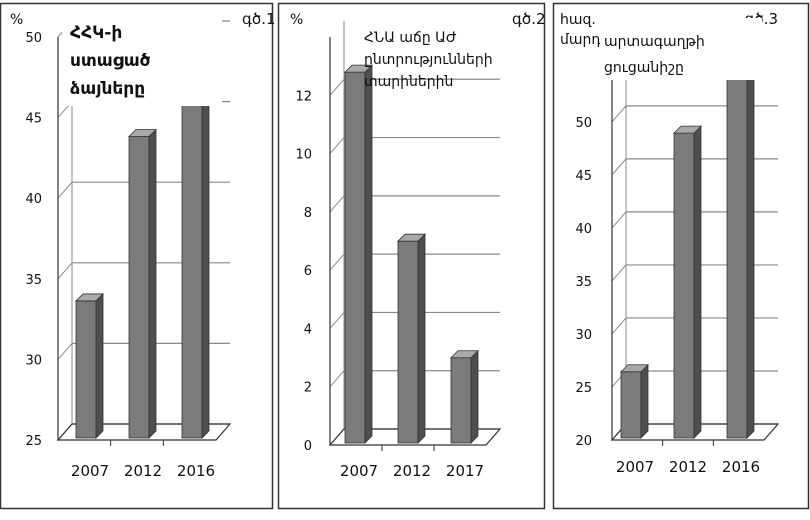 This screenshot has height=520, width=810. What do you see at coordinates (578, 20) in the screenshot?
I see `y-axis-label: հազ.` at bounding box center [578, 20].